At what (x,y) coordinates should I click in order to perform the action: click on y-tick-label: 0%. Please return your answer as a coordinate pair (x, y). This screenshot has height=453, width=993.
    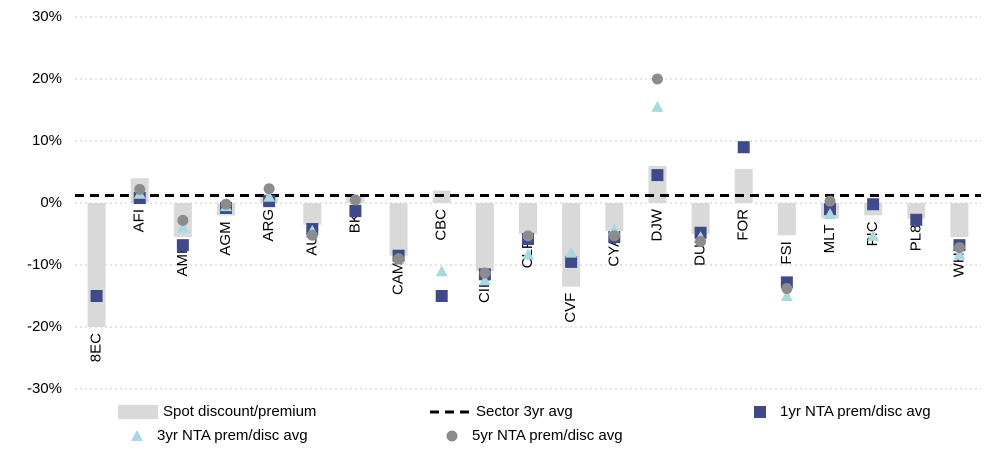
    Looking at the image, I should click on (51, 202).